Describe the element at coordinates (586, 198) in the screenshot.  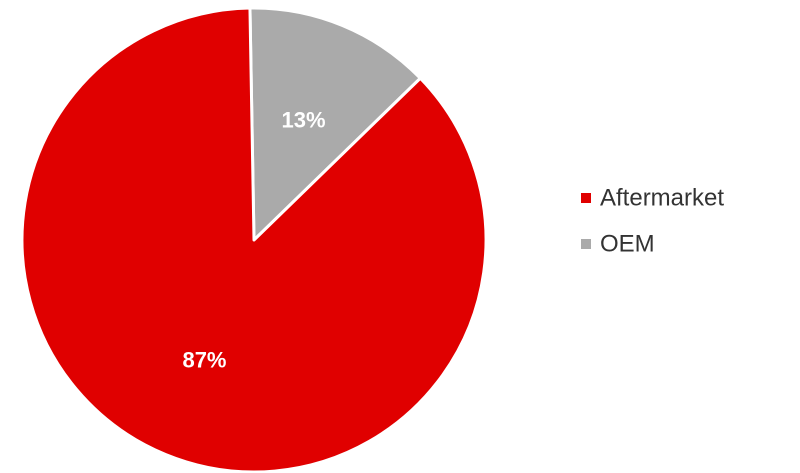
I see `legend-swatch-aftermarket` at that location.